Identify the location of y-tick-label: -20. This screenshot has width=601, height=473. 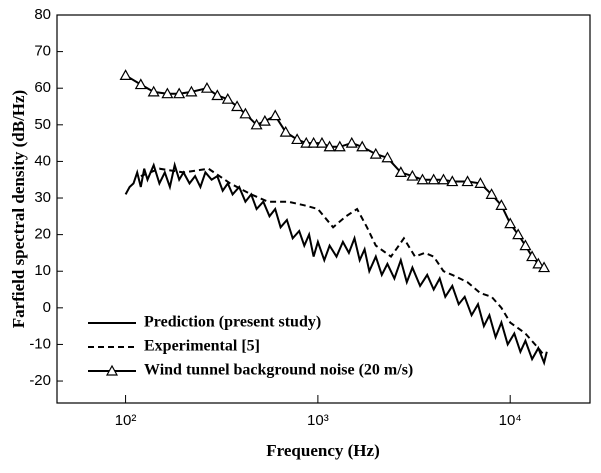
(40, 380).